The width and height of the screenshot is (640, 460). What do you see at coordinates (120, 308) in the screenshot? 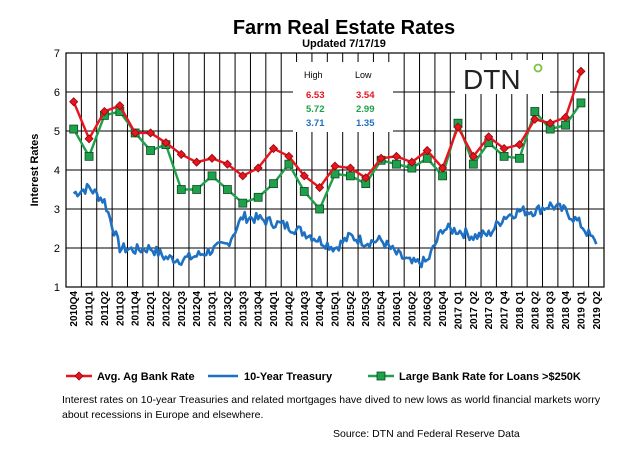
I see `x-tick-label: 2011Q3` at bounding box center [120, 308].